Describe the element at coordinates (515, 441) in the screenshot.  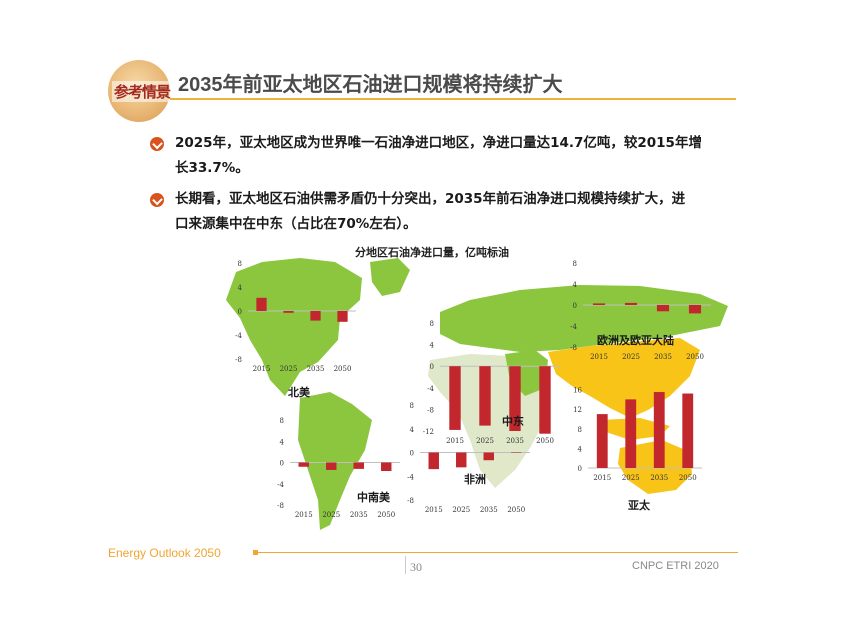
I see `panel-2-category-label: 2035` at that location.